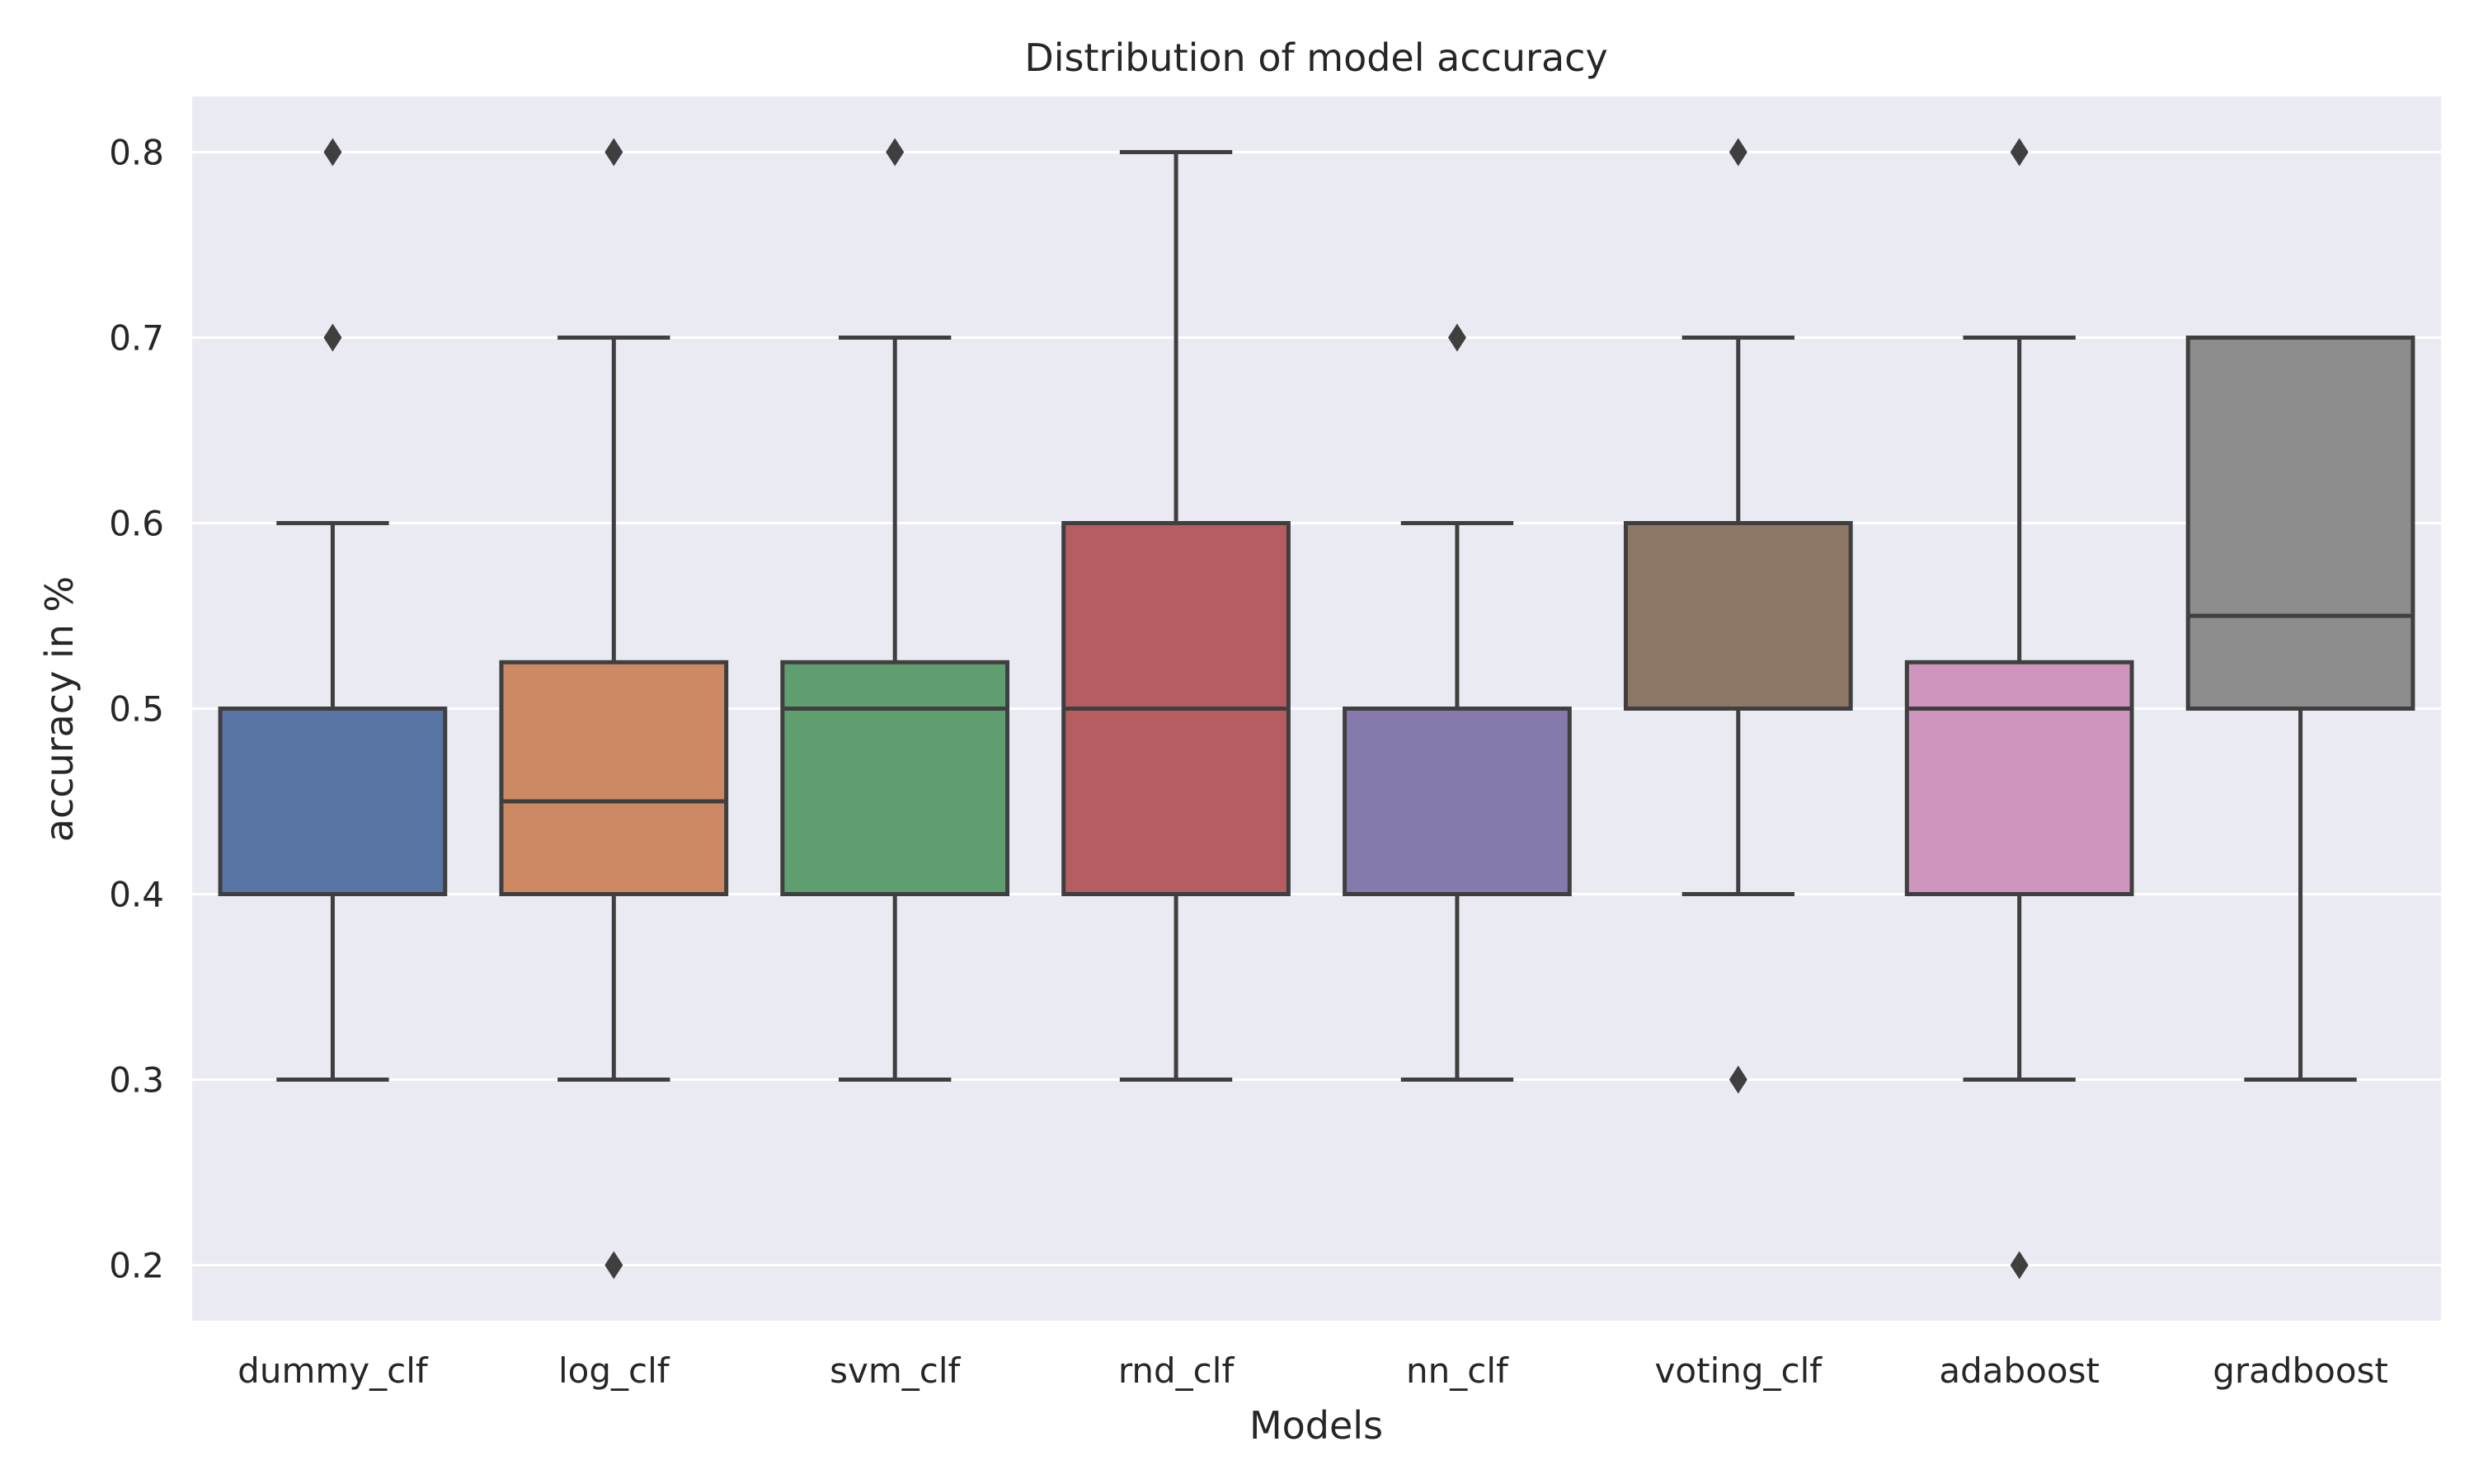  I want to click on box-voting_clf, so click(1738, 616).